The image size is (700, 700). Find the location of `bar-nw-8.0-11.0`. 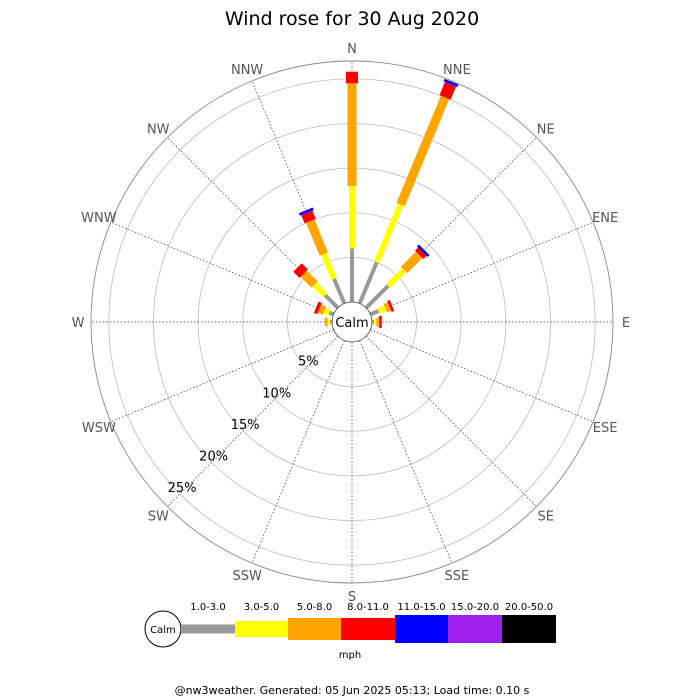

bar-nw-8.0-11.0 is located at coordinates (301, 271).